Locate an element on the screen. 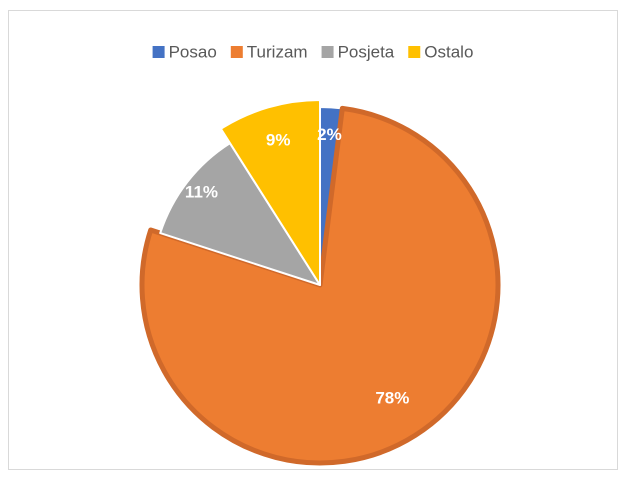 This screenshot has width=626, height=480. legend-text: Turizam is located at coordinates (277, 51).